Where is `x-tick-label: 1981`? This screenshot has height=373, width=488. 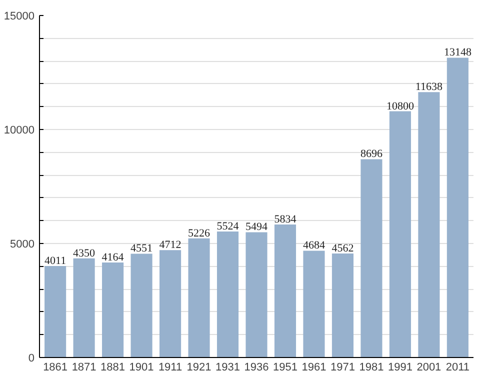
x-tick-label: 1981 is located at coordinates (371, 367).